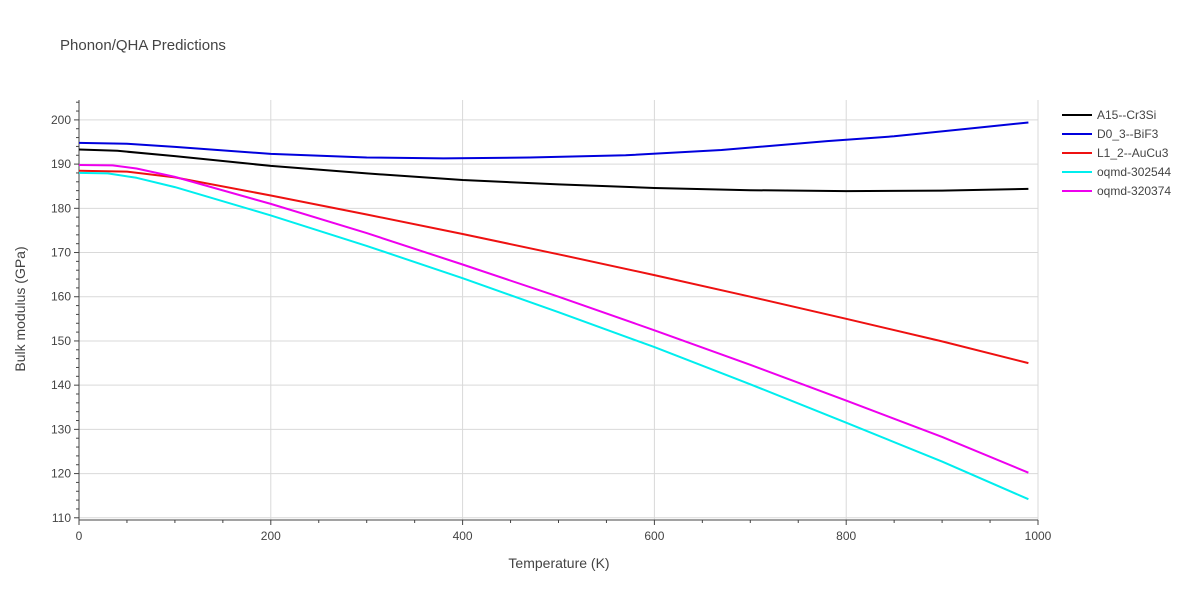  What do you see at coordinates (61, 385) in the screenshot?
I see `y-tick-label: 140` at bounding box center [61, 385].